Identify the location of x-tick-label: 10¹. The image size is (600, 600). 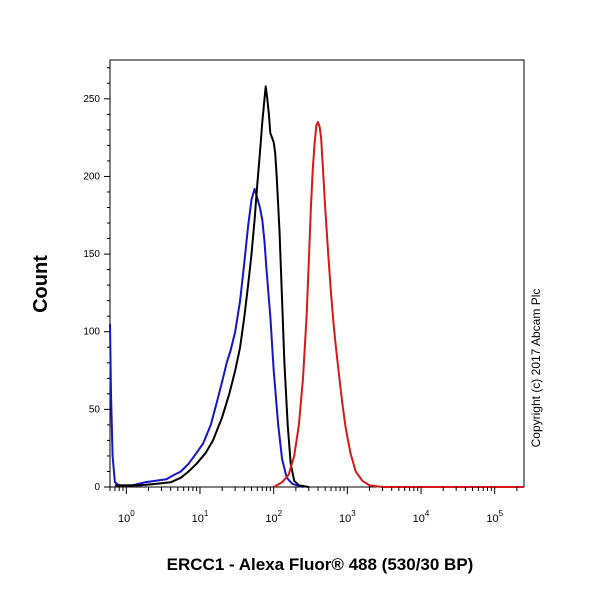
(200, 517).